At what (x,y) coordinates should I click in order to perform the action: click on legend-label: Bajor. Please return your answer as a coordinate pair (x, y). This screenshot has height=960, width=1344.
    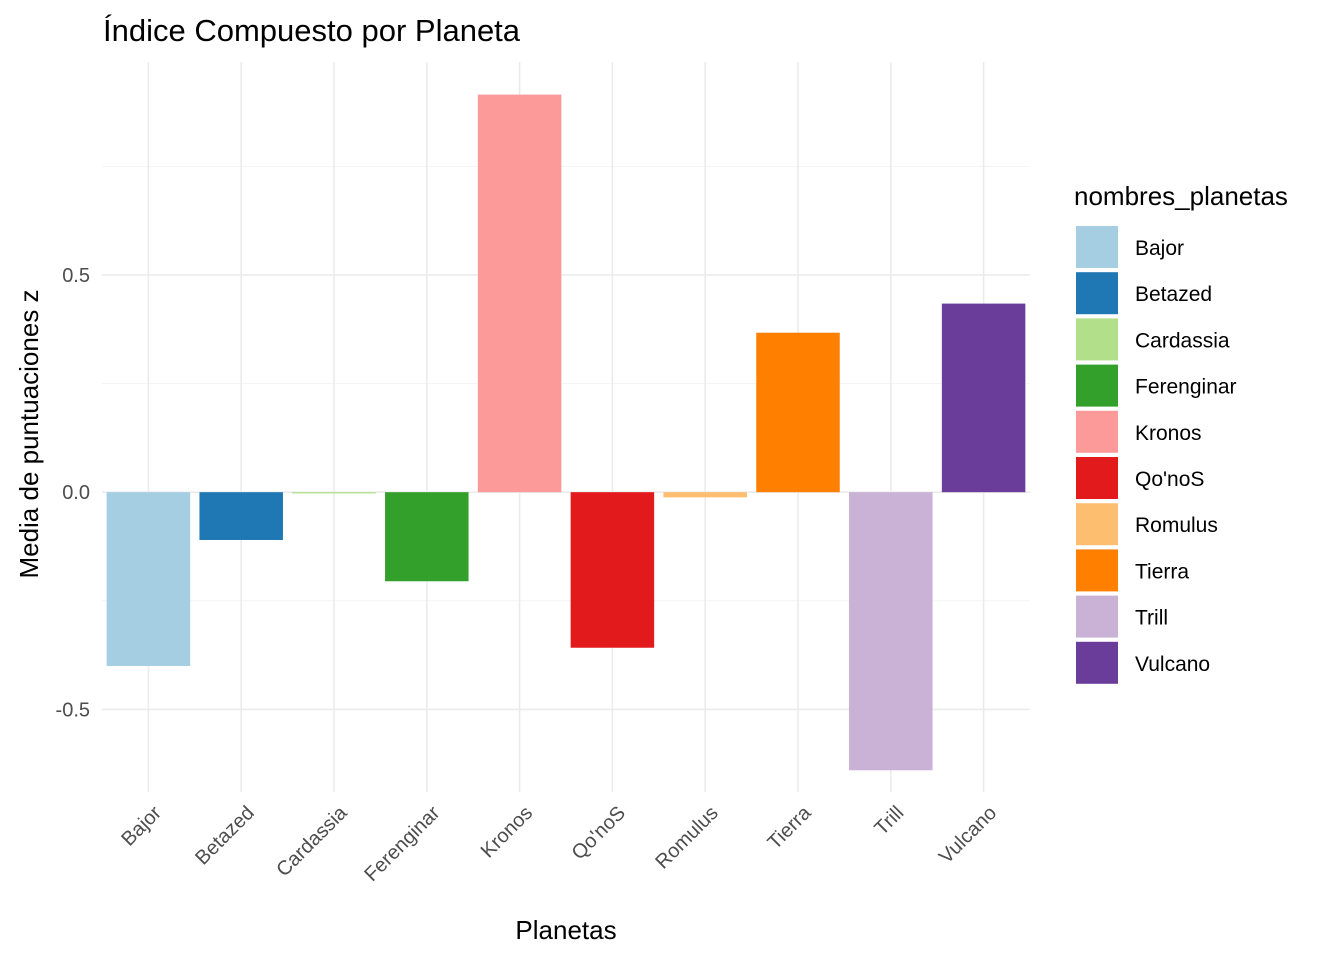
    Looking at the image, I should click on (1159, 248).